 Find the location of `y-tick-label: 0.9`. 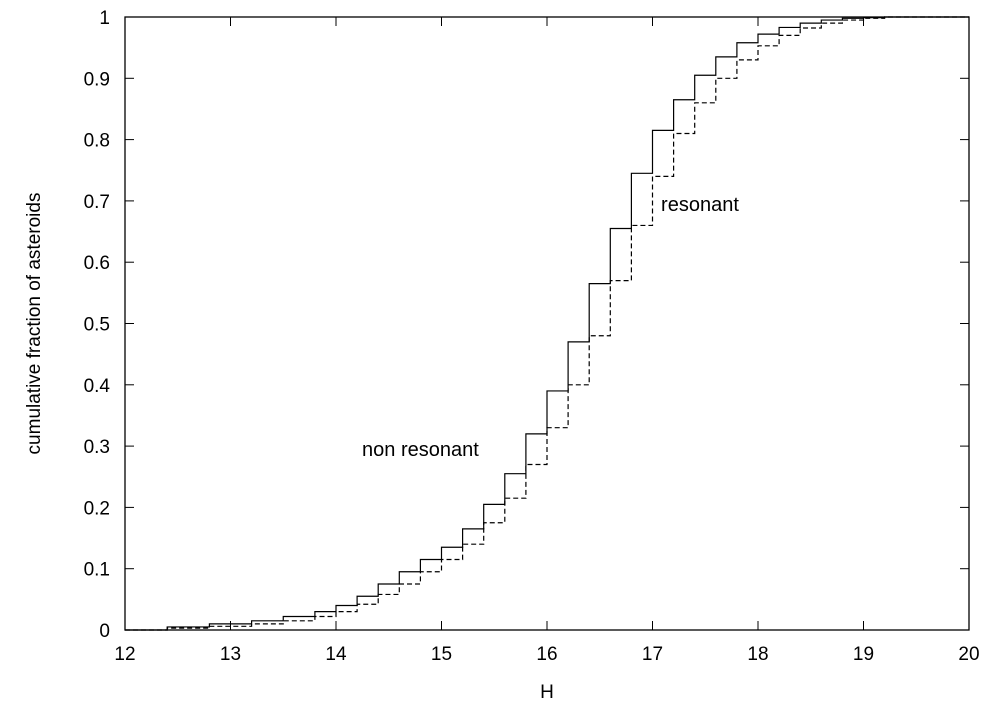

y-tick-label: 0.9 is located at coordinates (97, 79).